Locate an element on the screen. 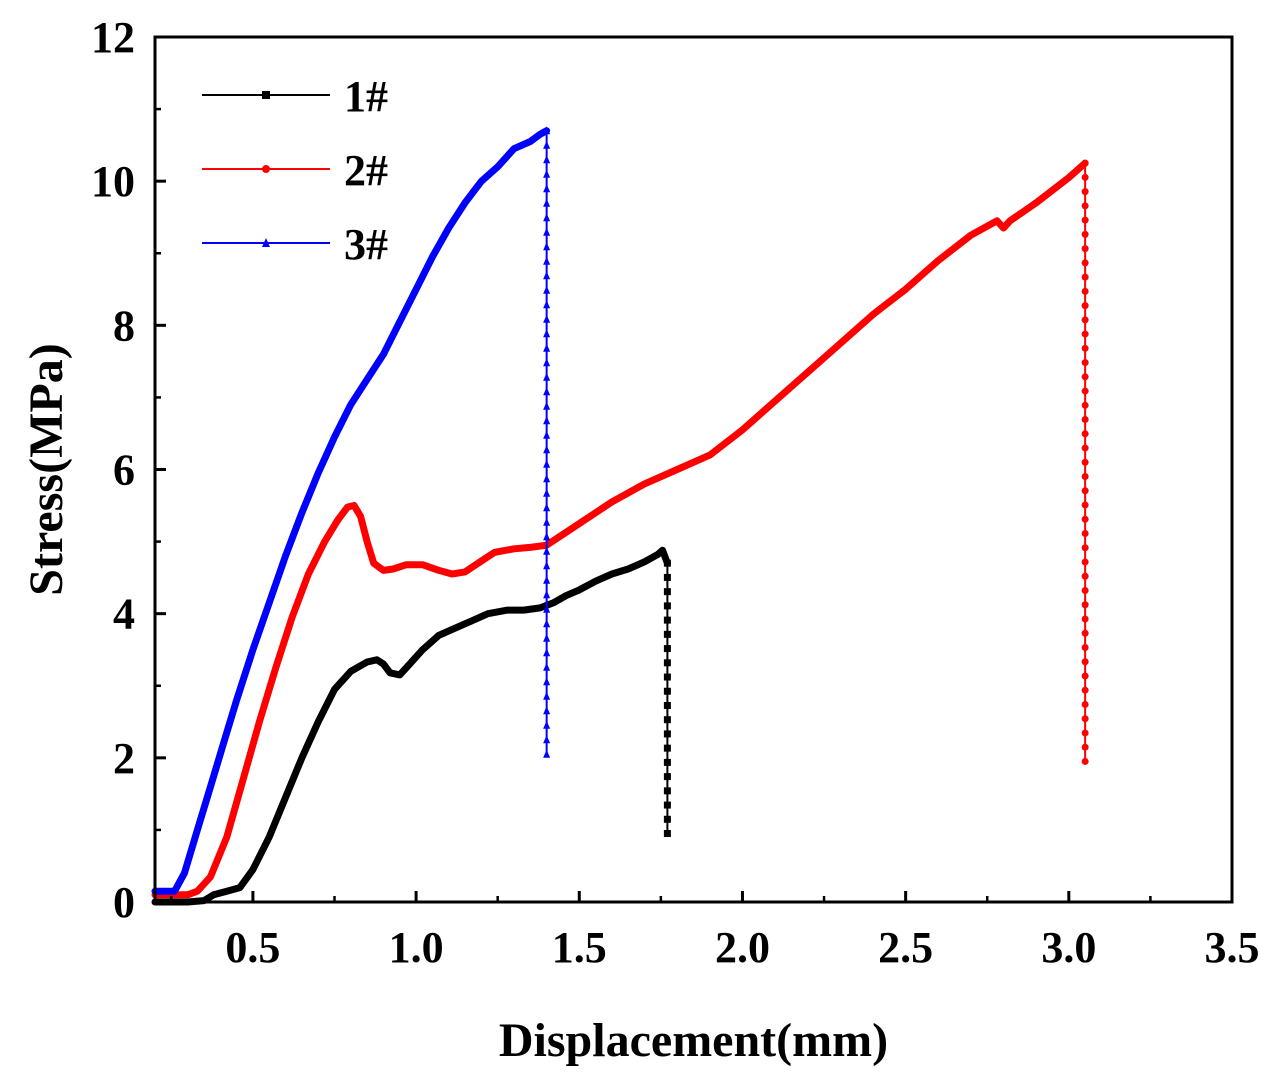 The image size is (1279, 1073). x-tick-label: 1.5 is located at coordinates (579, 947).